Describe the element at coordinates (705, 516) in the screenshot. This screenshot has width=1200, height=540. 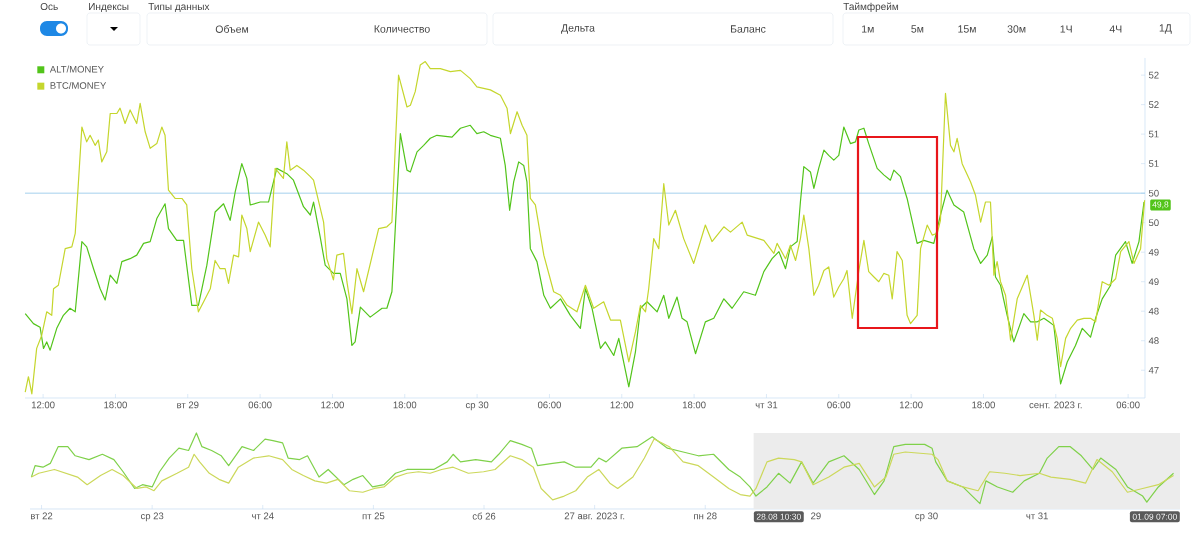
I see `x-tick-label: пн 28` at that location.